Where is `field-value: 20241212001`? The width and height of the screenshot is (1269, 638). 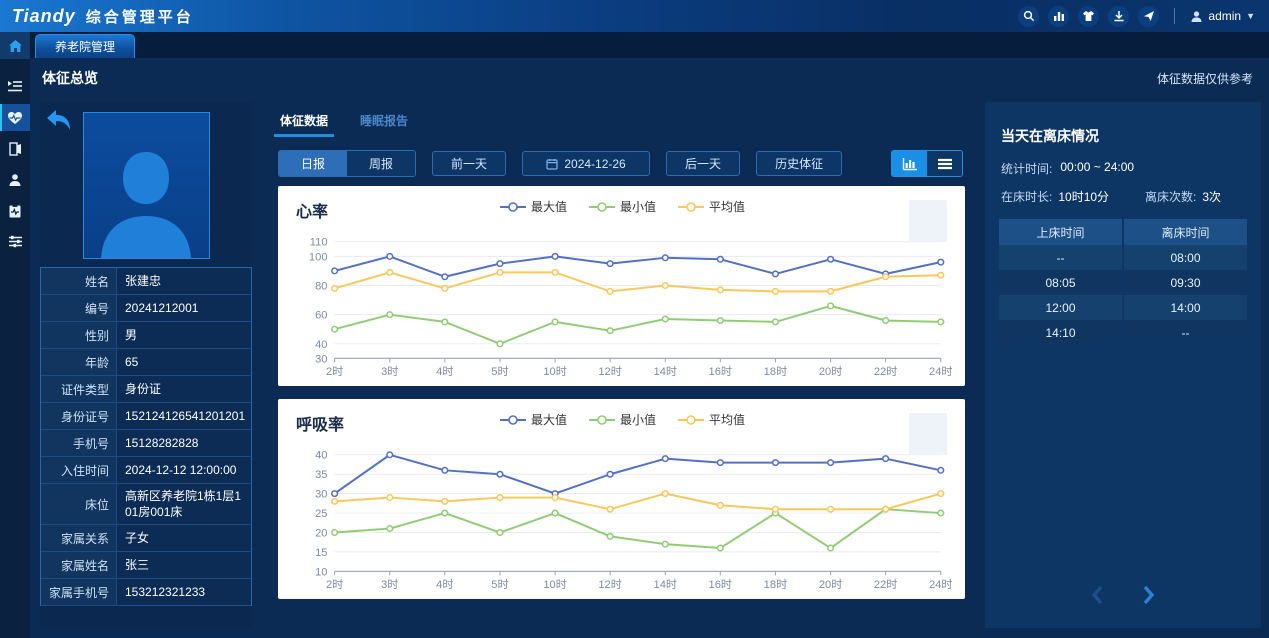 field-value: 20241212001 is located at coordinates (184, 308).